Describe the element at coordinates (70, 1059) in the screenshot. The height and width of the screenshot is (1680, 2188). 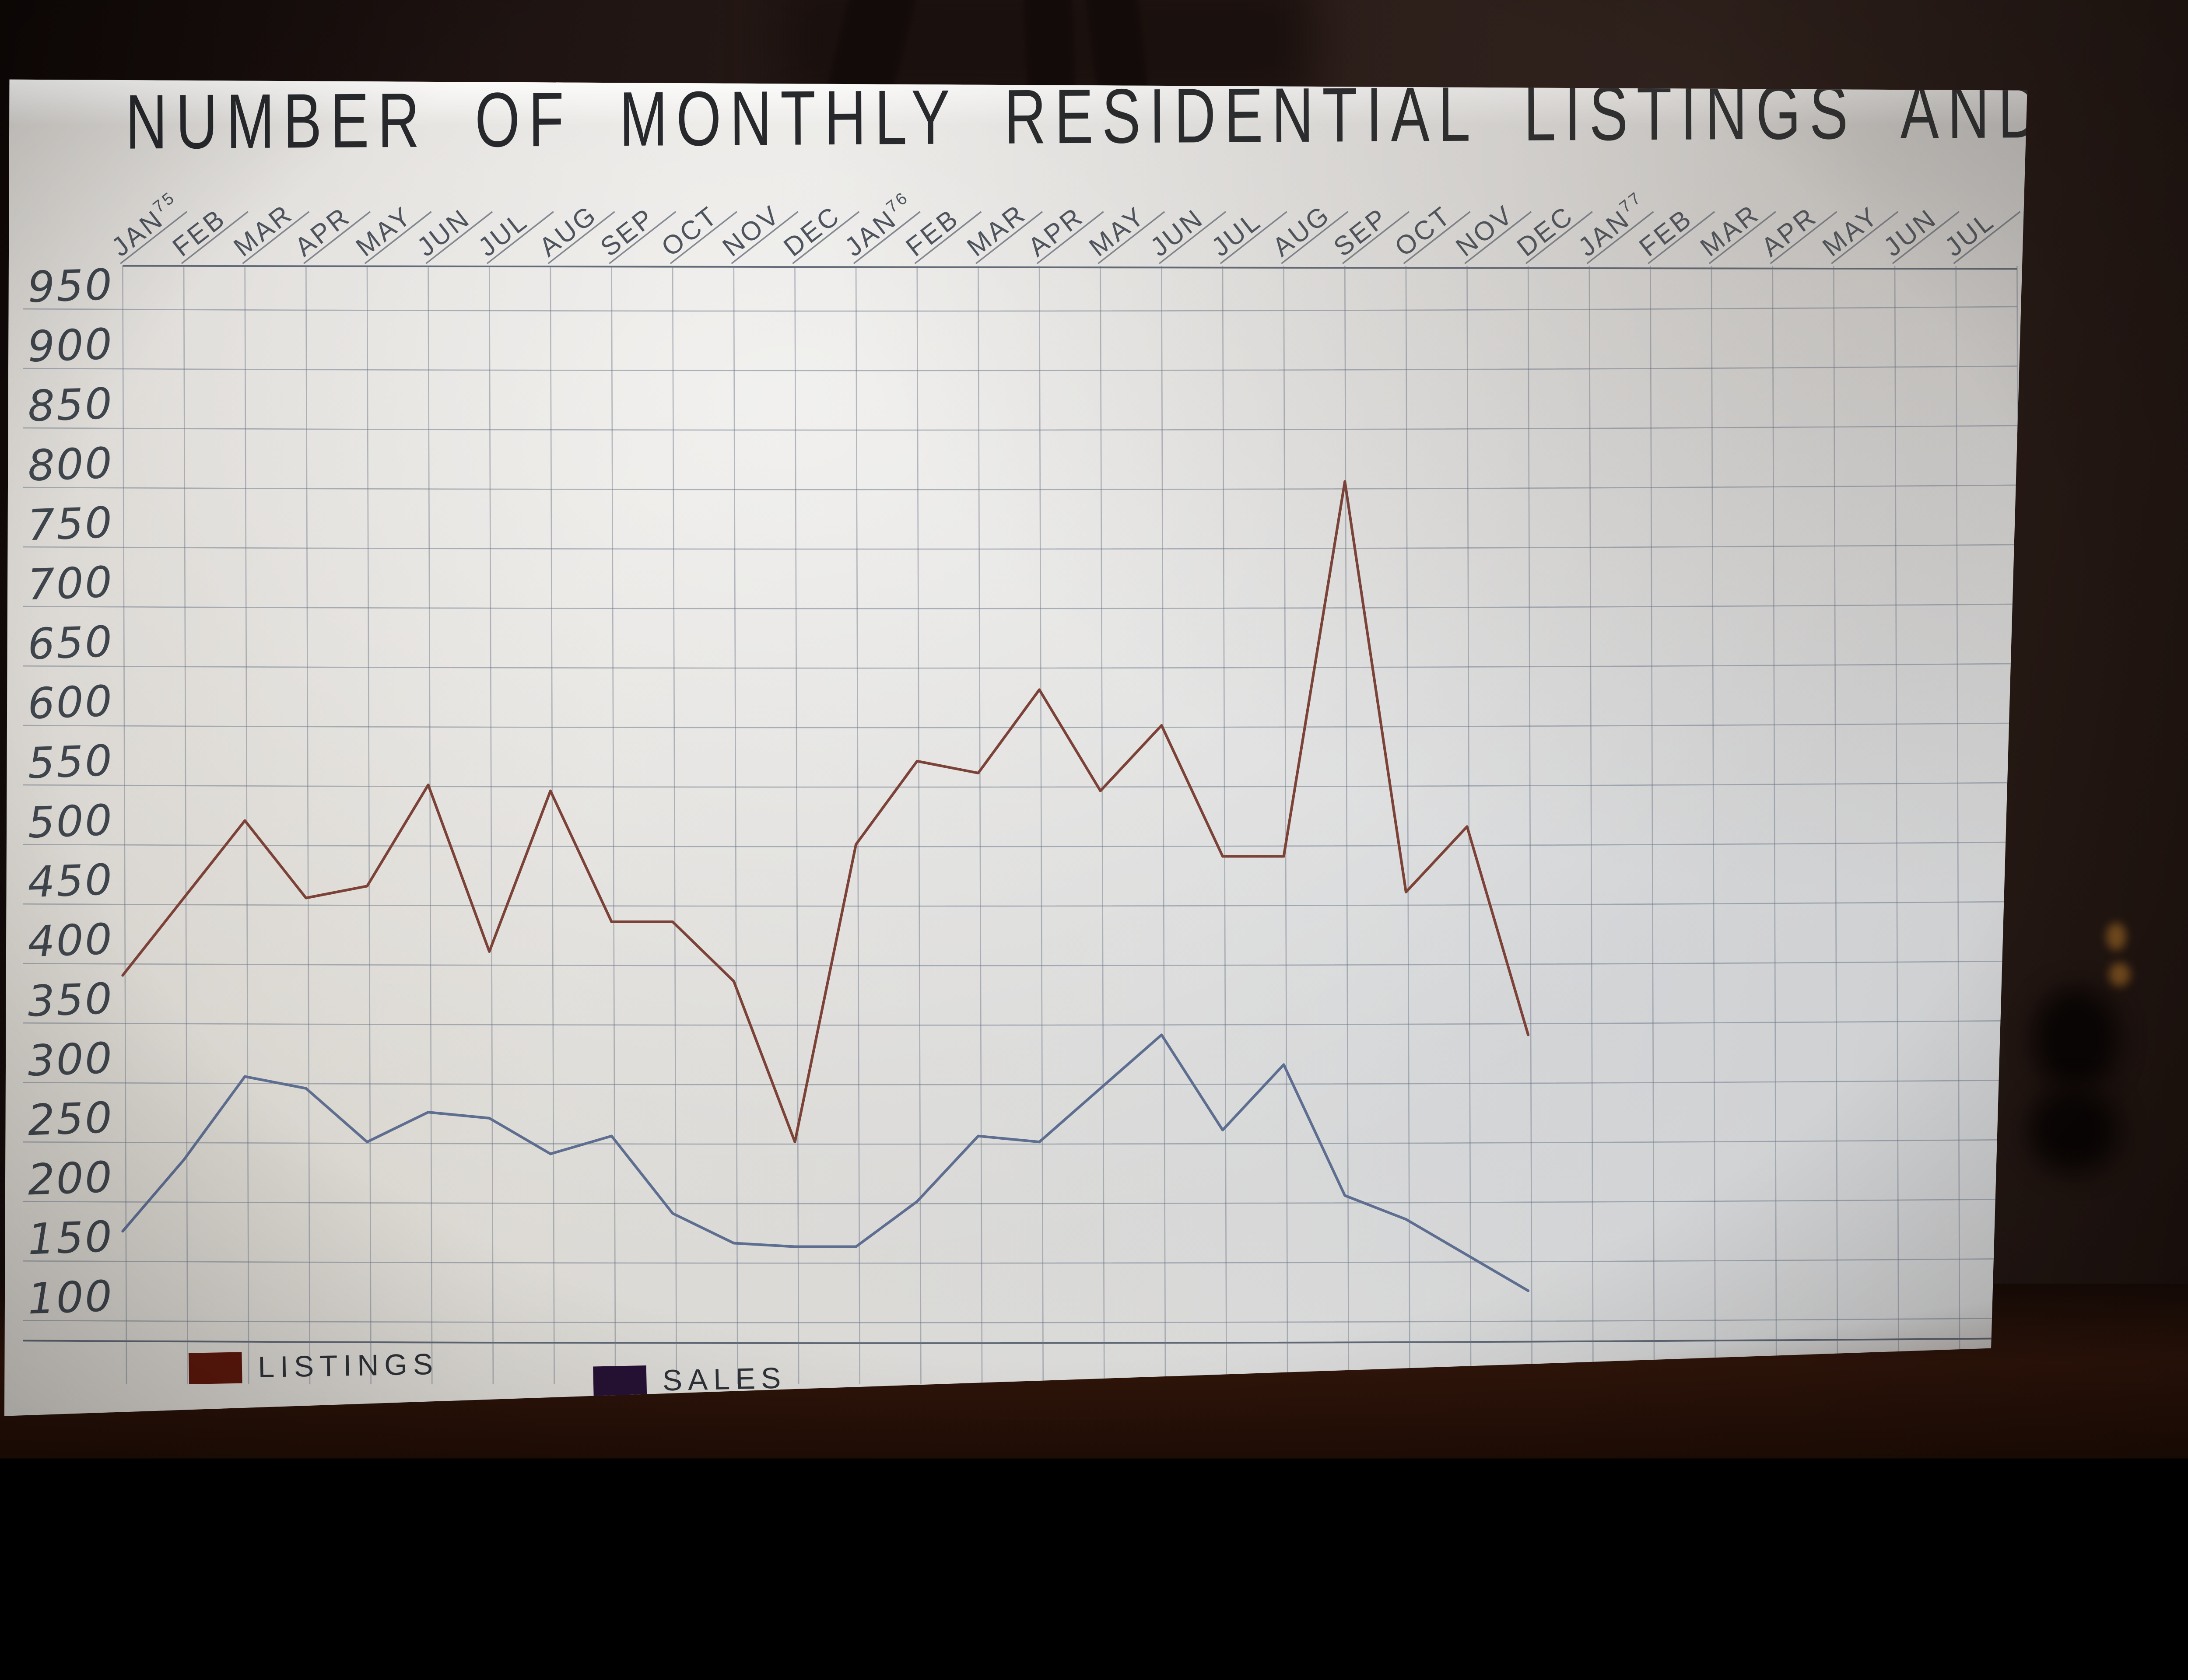
I see `svg-text: 300` at that location.